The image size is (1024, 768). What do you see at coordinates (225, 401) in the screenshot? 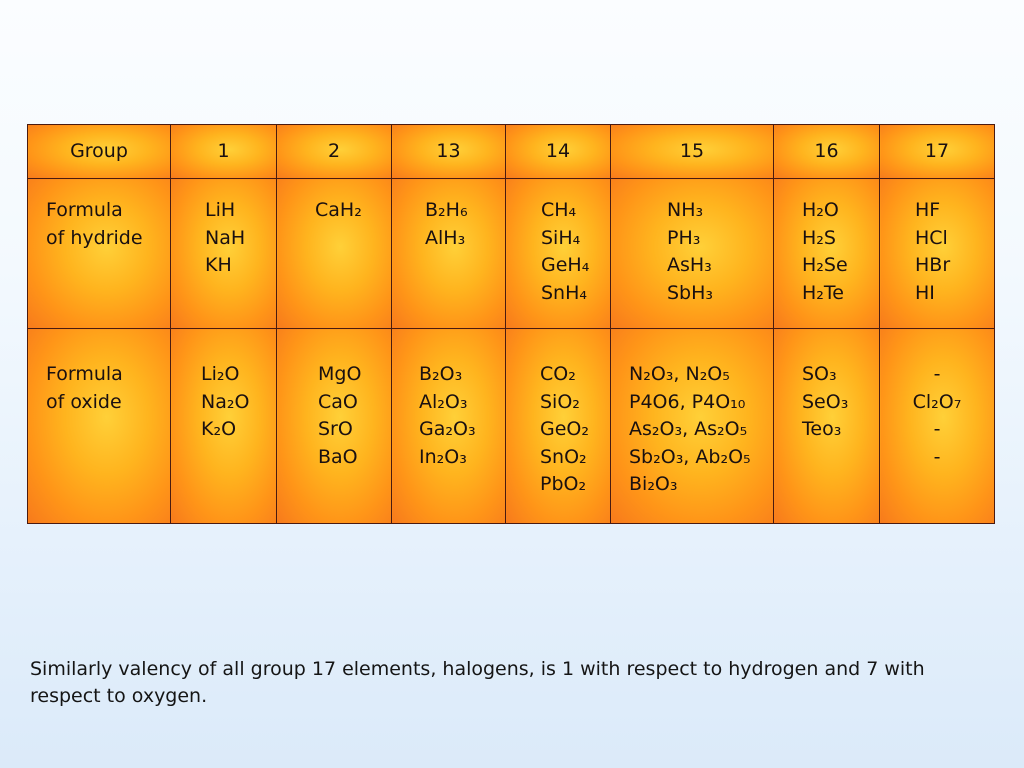
I see `chemical-formula: Na₂O` at bounding box center [225, 401].